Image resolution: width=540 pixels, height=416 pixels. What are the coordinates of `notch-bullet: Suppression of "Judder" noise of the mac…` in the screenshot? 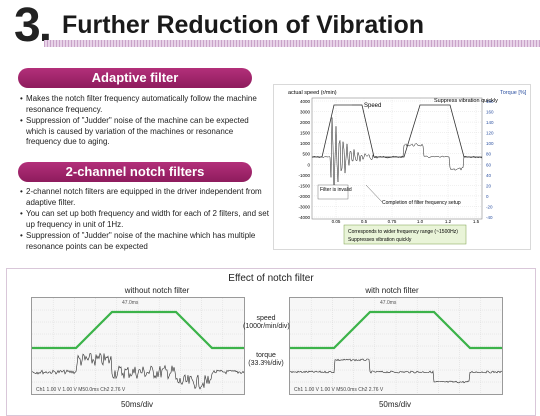 It's located at (145, 241).